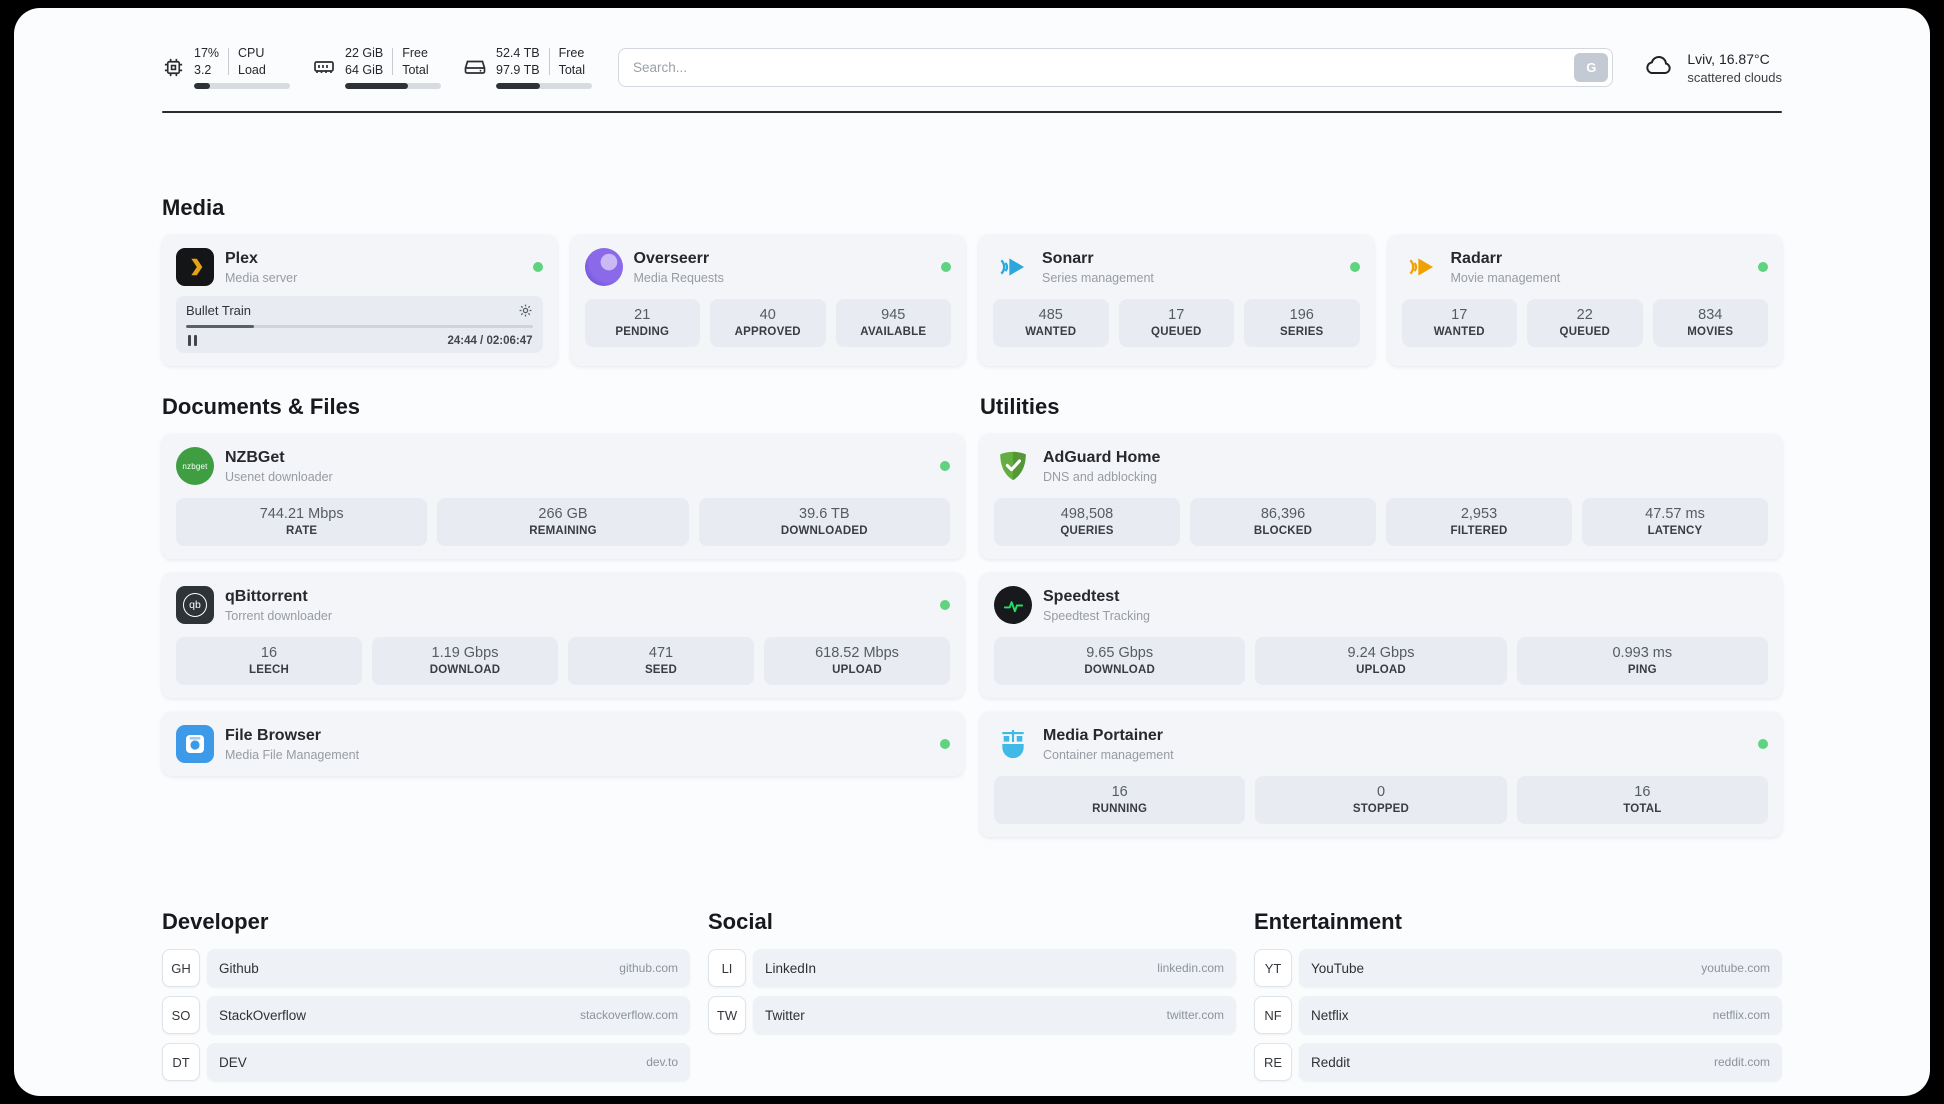 This screenshot has width=1944, height=1104. I want to click on bookmark-linkedin: LI LinkedIn linkedin.com, so click(972, 968).